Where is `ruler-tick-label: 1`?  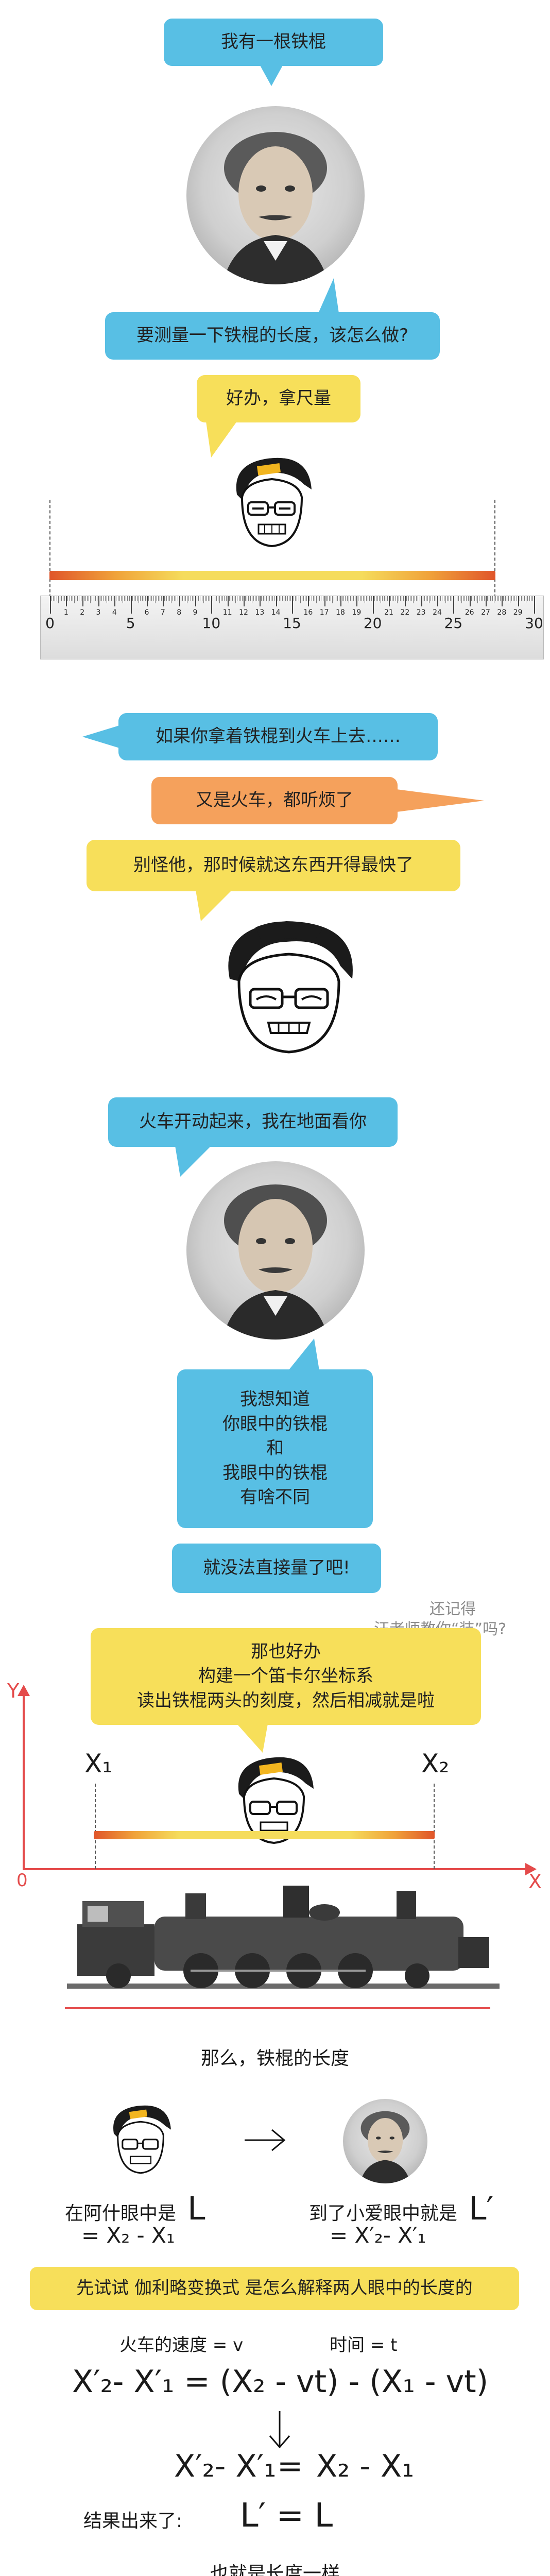 ruler-tick-label: 1 is located at coordinates (65, 612).